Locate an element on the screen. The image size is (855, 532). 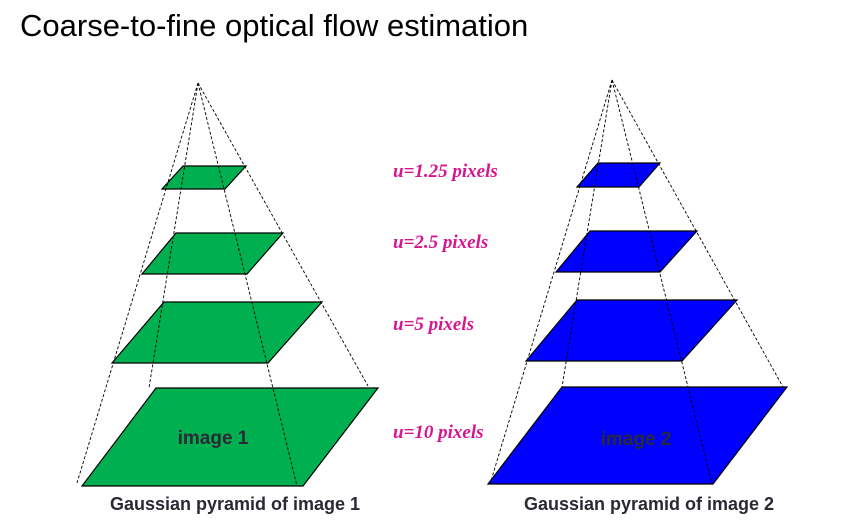
flow-label-level-2: u=2.5 pixels is located at coordinates (440, 242).